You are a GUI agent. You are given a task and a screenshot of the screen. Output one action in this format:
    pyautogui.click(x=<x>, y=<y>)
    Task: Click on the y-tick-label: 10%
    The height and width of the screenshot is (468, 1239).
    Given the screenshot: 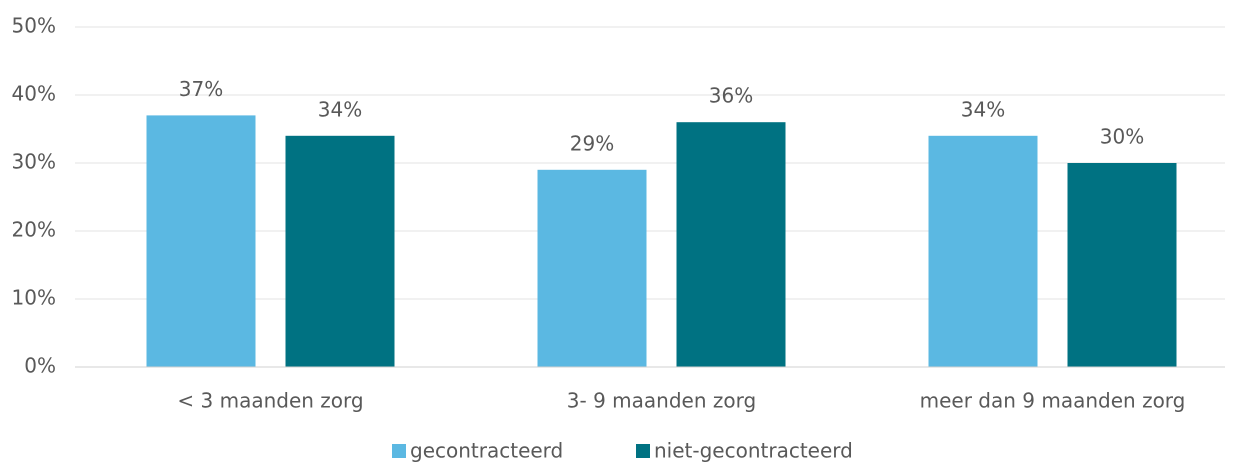 What is the action you would take?
    pyautogui.click(x=34, y=298)
    